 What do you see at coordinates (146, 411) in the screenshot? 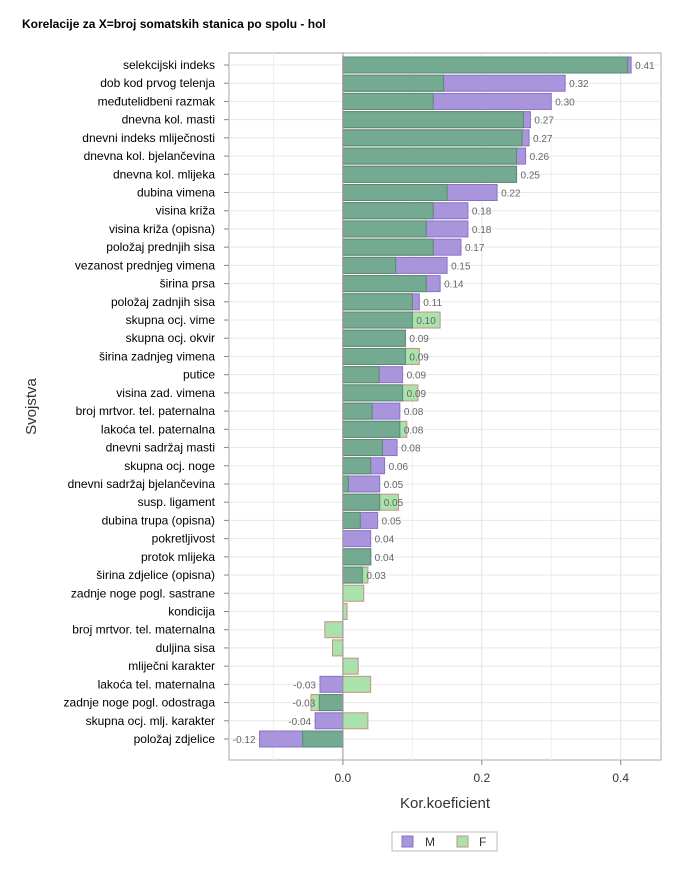
I see `category-label: broj mrtvor. tel. paternalna` at bounding box center [146, 411].